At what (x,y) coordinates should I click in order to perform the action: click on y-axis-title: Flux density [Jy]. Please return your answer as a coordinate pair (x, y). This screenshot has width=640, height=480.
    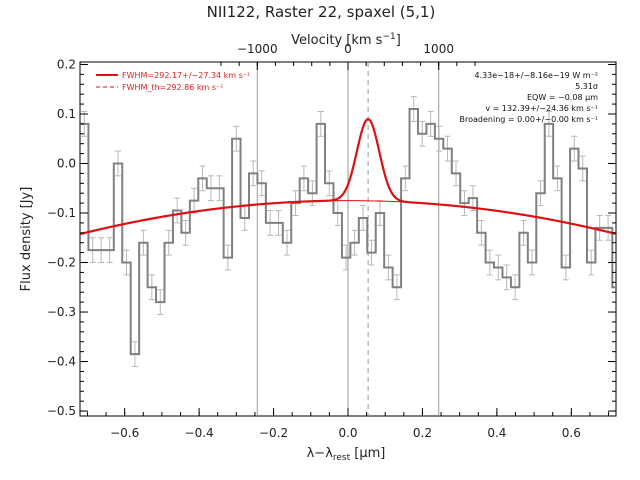
    Looking at the image, I should click on (26, 239).